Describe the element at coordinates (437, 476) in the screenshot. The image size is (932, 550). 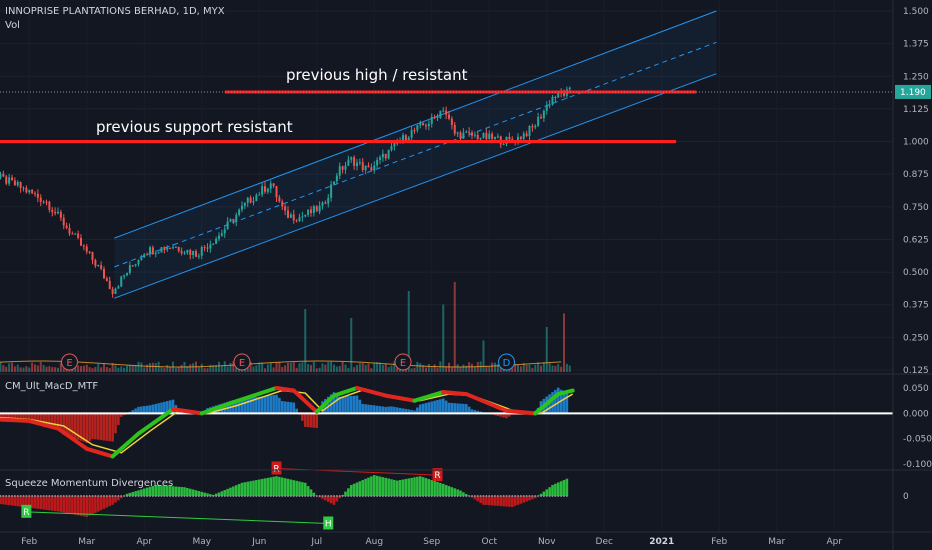
I see `divergence-badge-label: R` at that location.